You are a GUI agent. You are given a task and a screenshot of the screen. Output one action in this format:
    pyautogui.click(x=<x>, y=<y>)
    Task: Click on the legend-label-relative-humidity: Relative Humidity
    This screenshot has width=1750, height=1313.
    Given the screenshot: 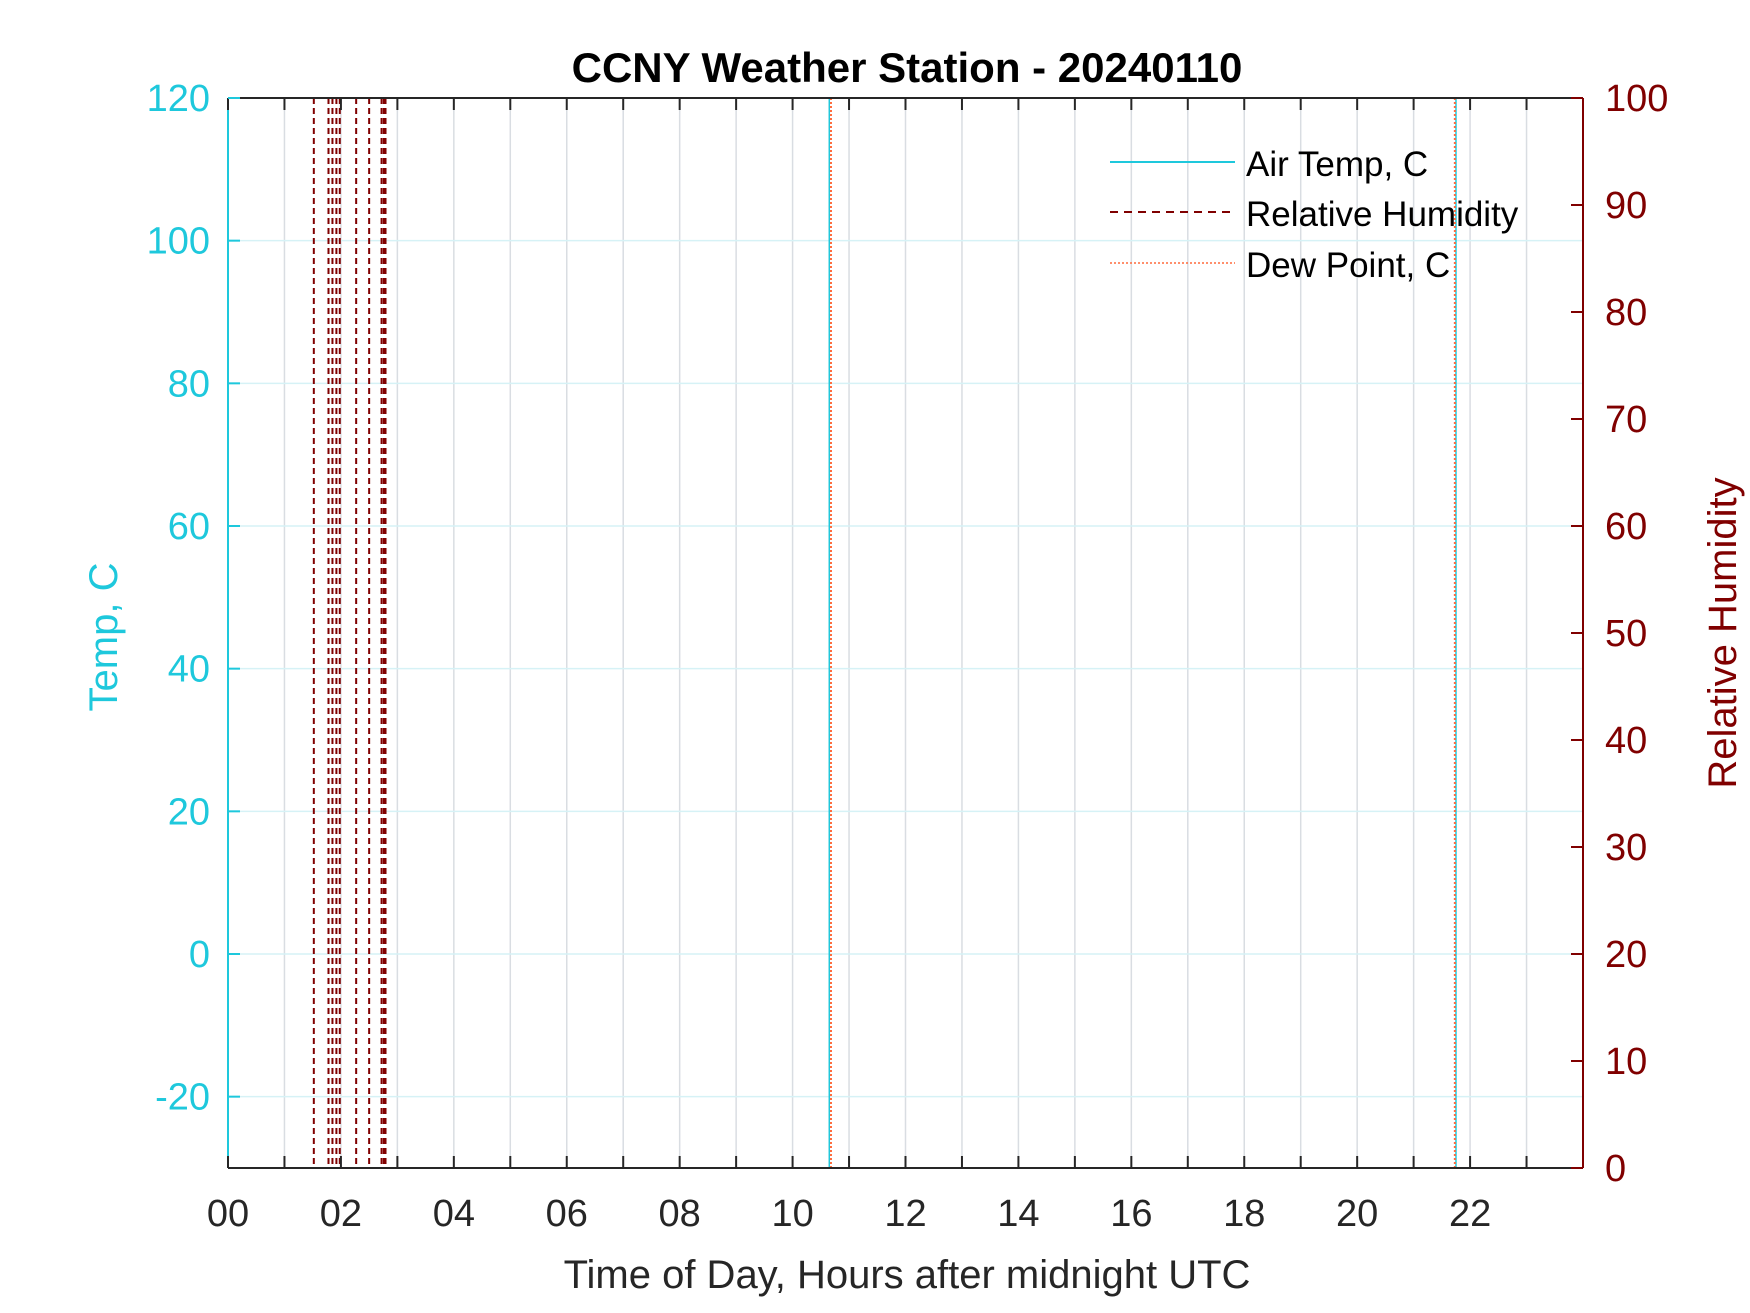 What is the action you would take?
    pyautogui.click(x=1382, y=214)
    